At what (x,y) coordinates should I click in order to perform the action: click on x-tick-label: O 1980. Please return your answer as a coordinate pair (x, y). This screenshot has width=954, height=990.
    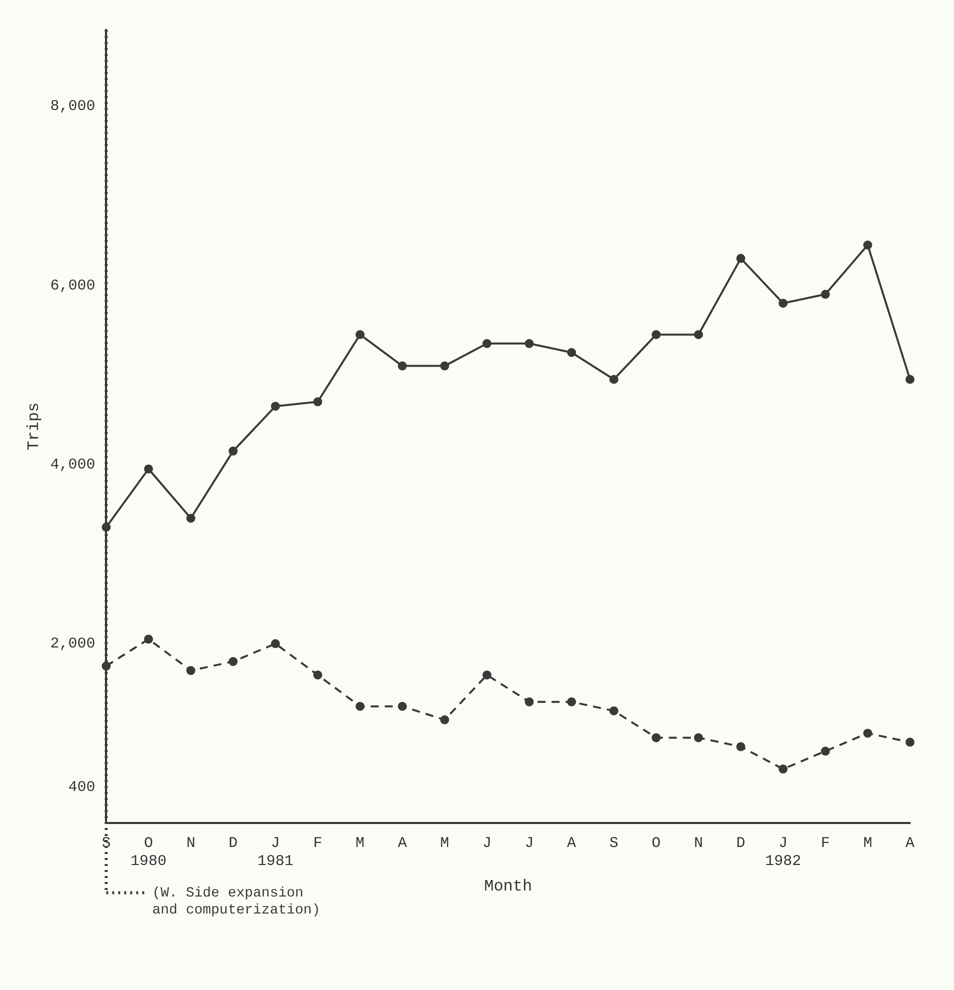
    Looking at the image, I should click on (148, 852).